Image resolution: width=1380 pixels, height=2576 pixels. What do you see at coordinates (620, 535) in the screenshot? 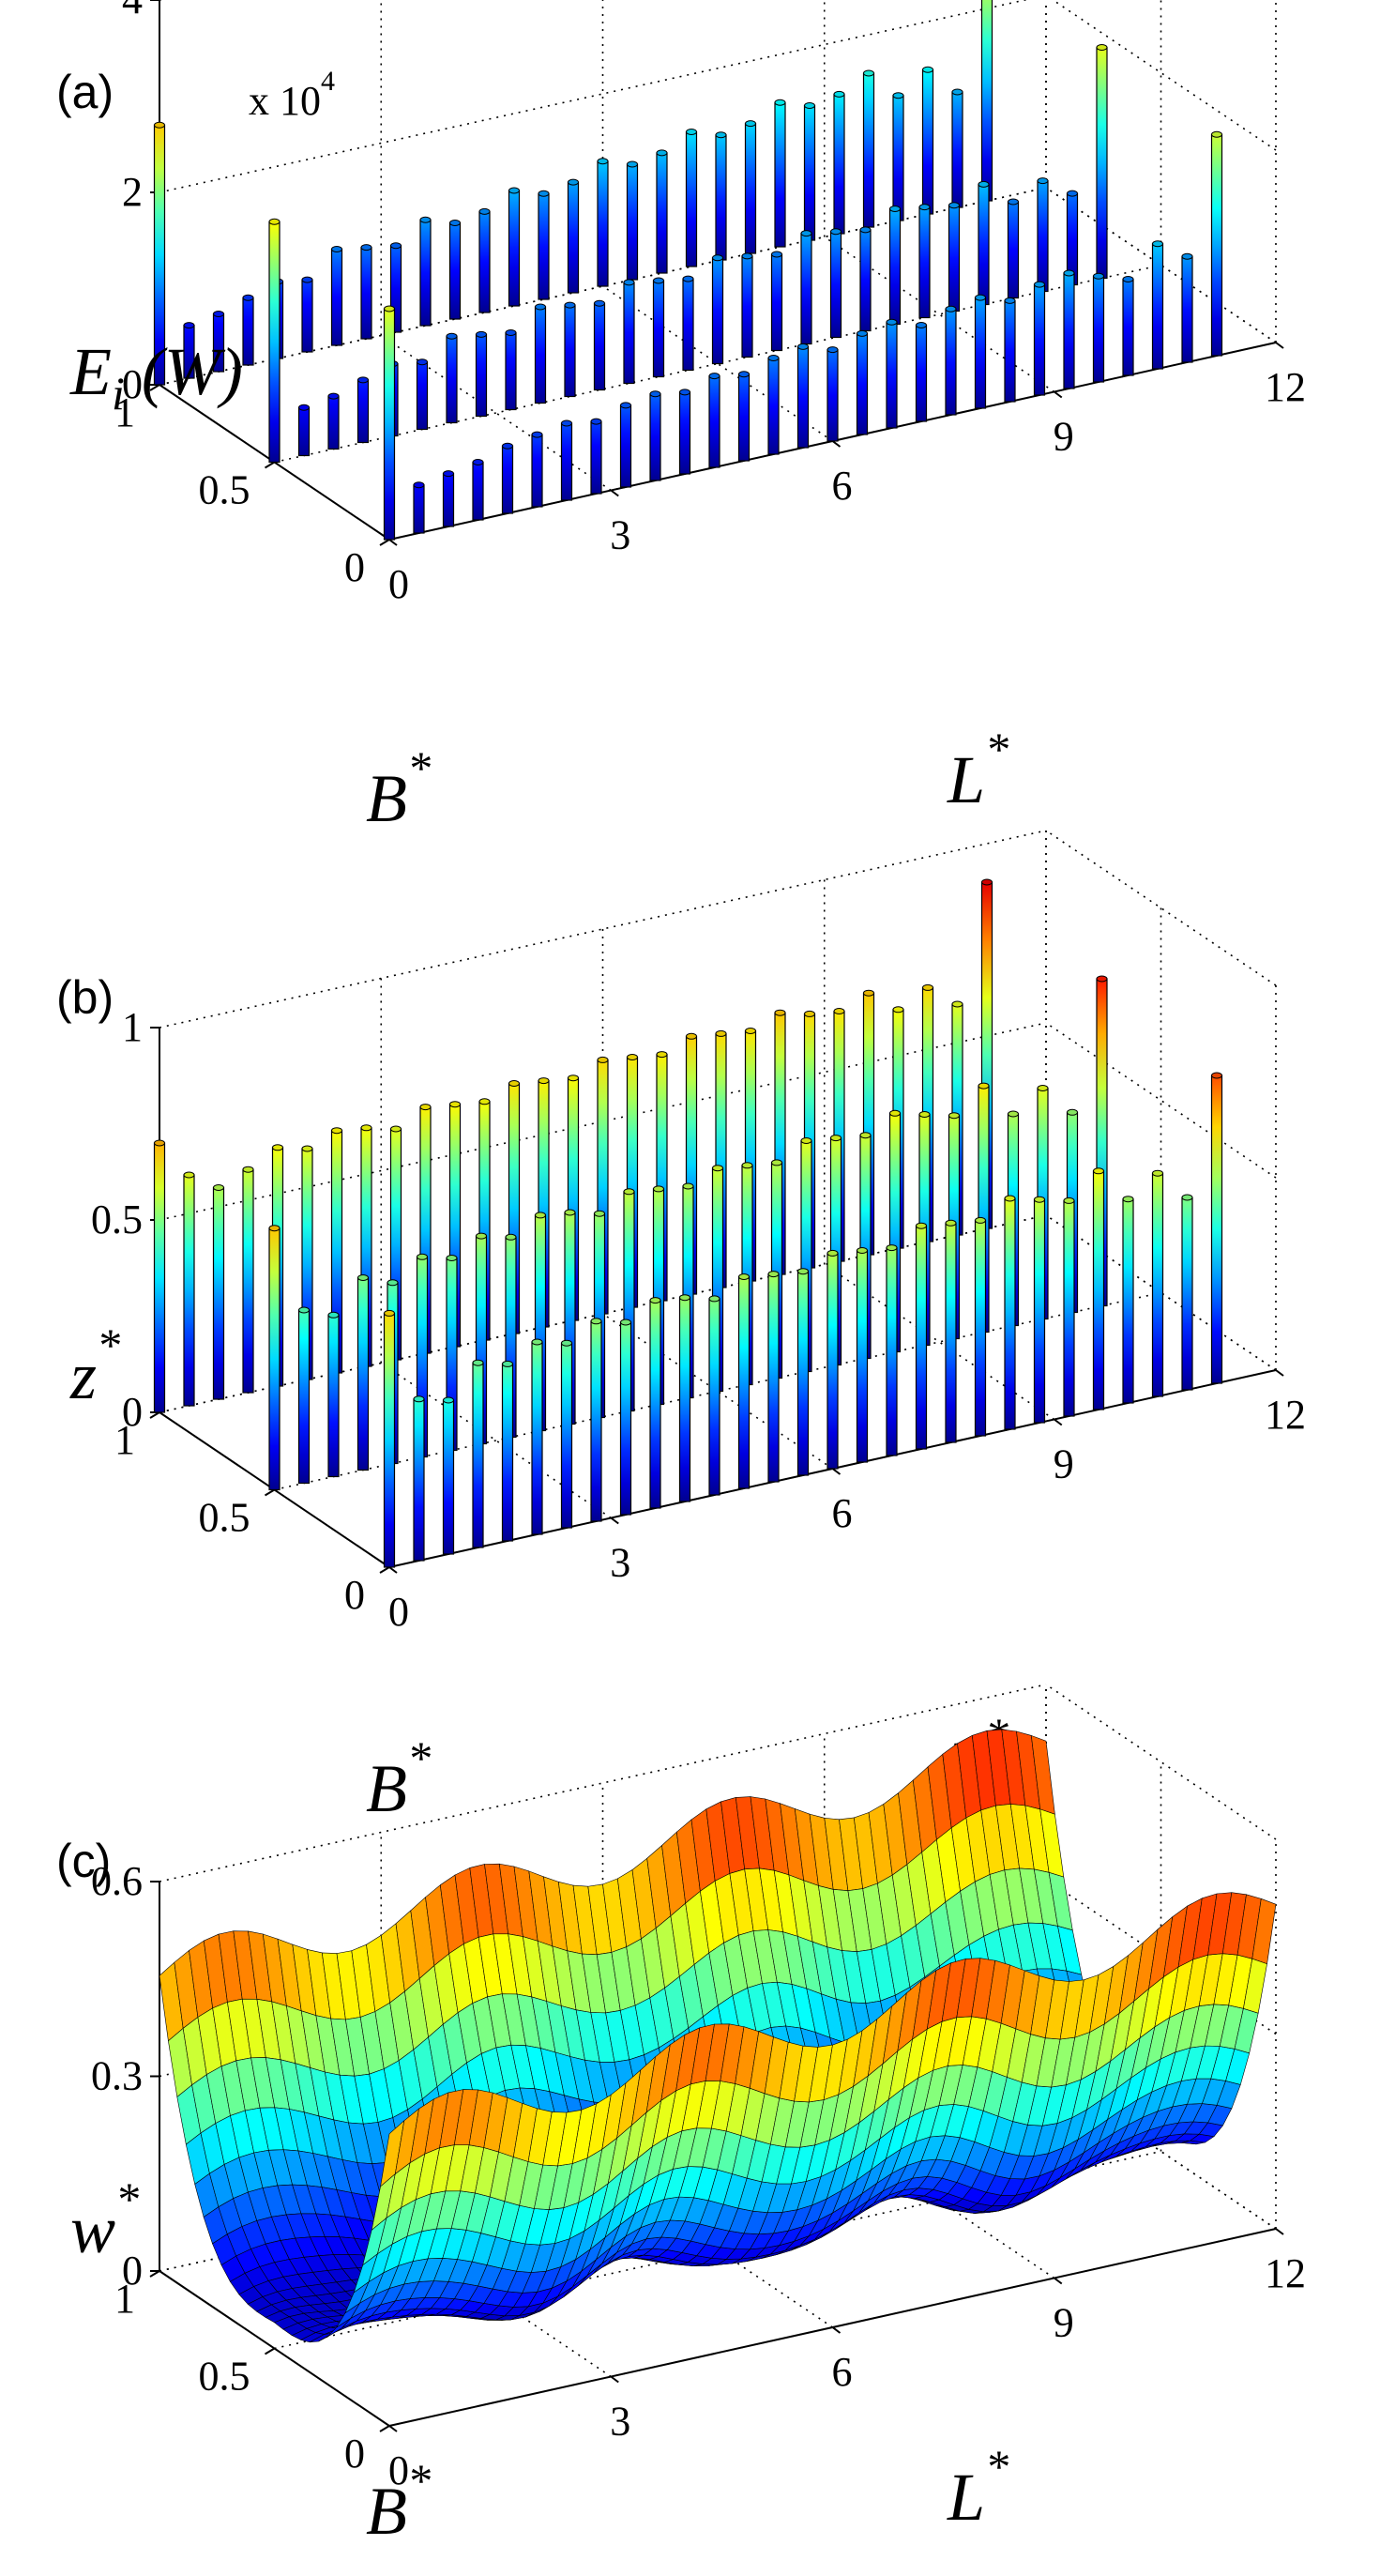
I see `l-tick-label: 3` at bounding box center [620, 535].